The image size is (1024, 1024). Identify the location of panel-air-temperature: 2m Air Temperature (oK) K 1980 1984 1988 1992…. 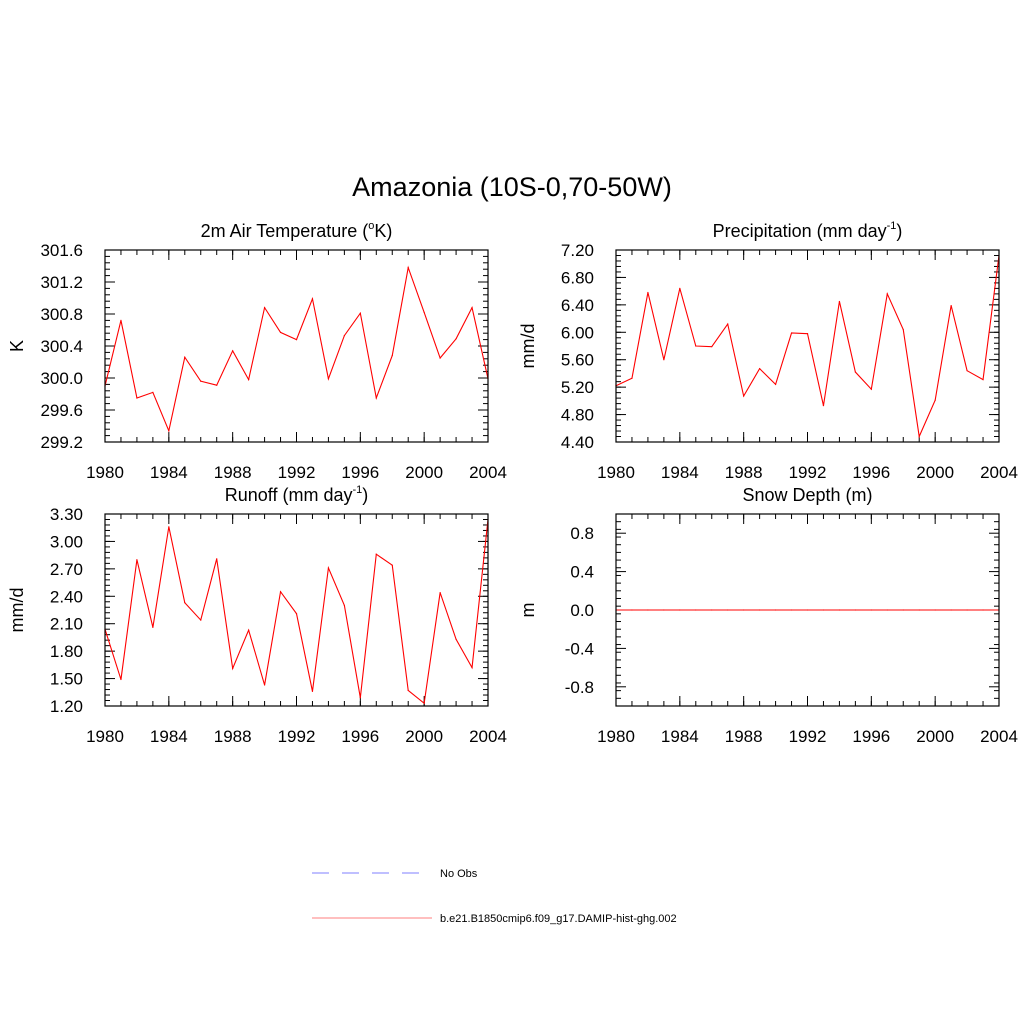
(257, 351).